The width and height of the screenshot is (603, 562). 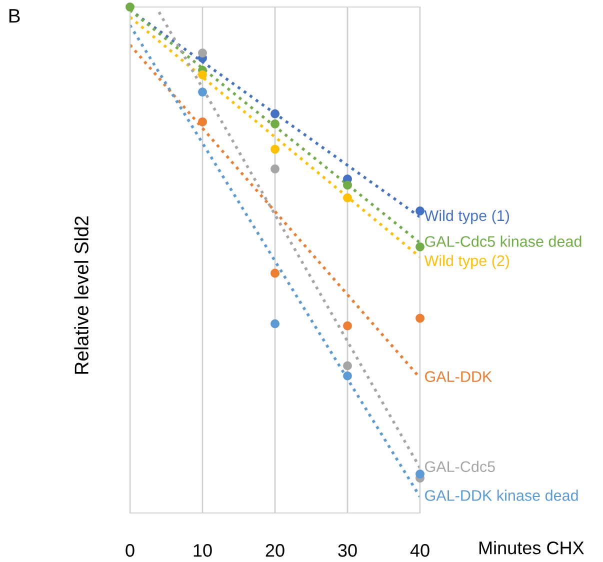 I want to click on series-label: GAL-Cdc5, so click(x=460, y=466).